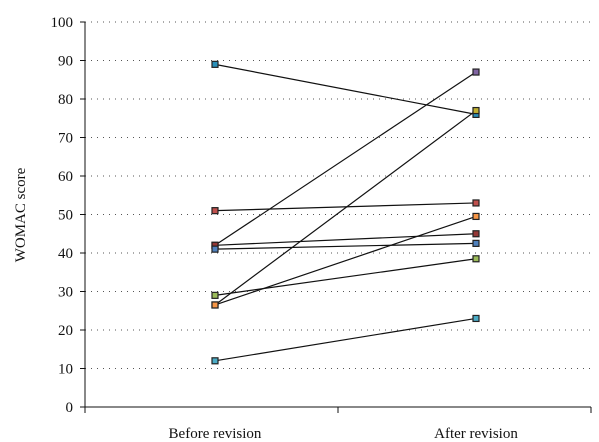  Describe the element at coordinates (62, 23) in the screenshot. I see `y-tick-label: 100` at that location.